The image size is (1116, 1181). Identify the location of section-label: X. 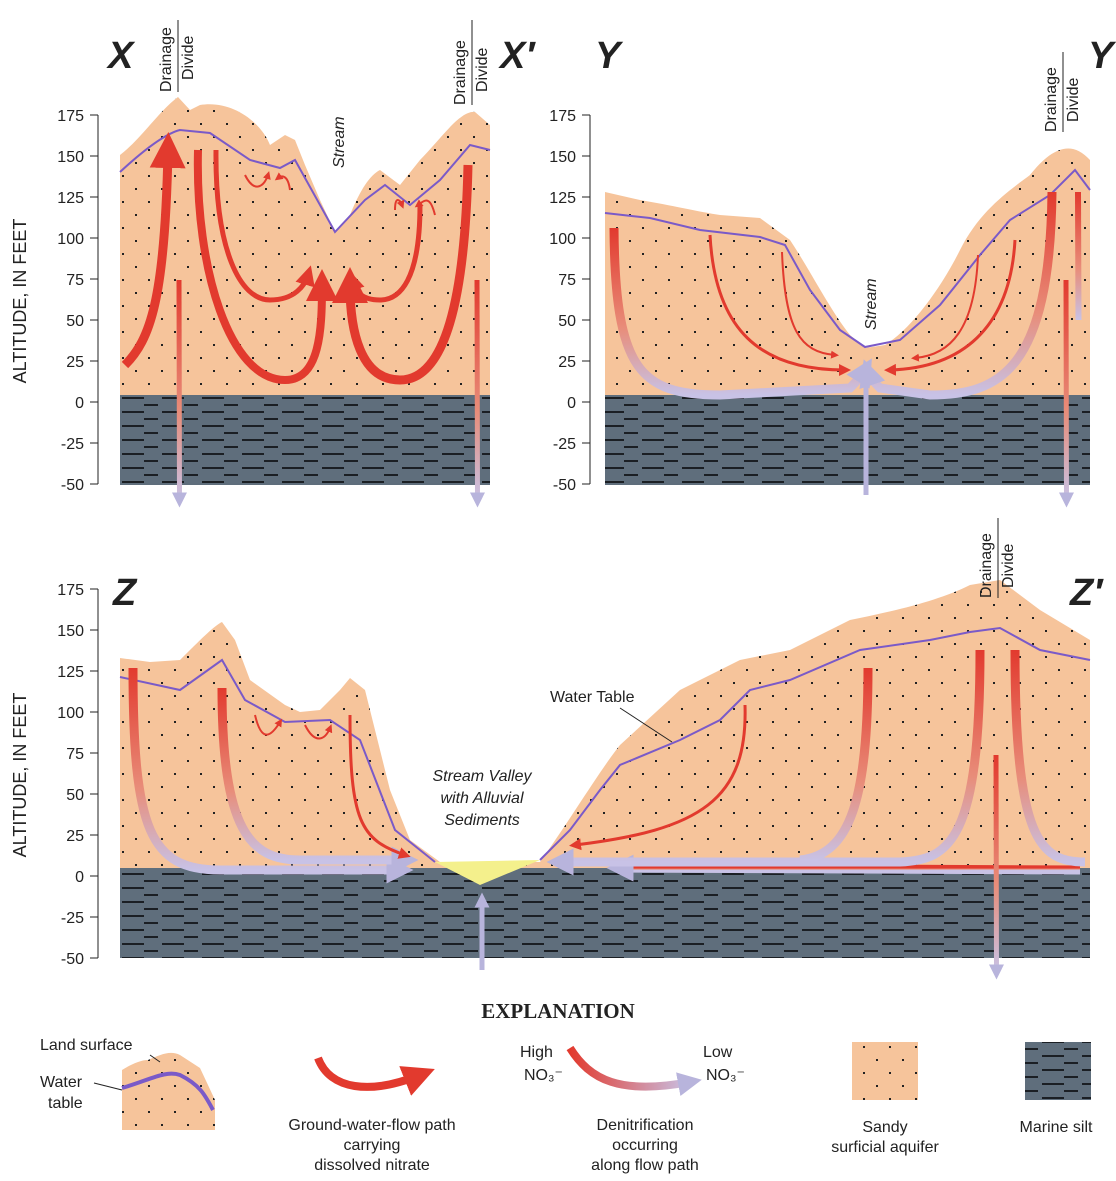
(121, 56).